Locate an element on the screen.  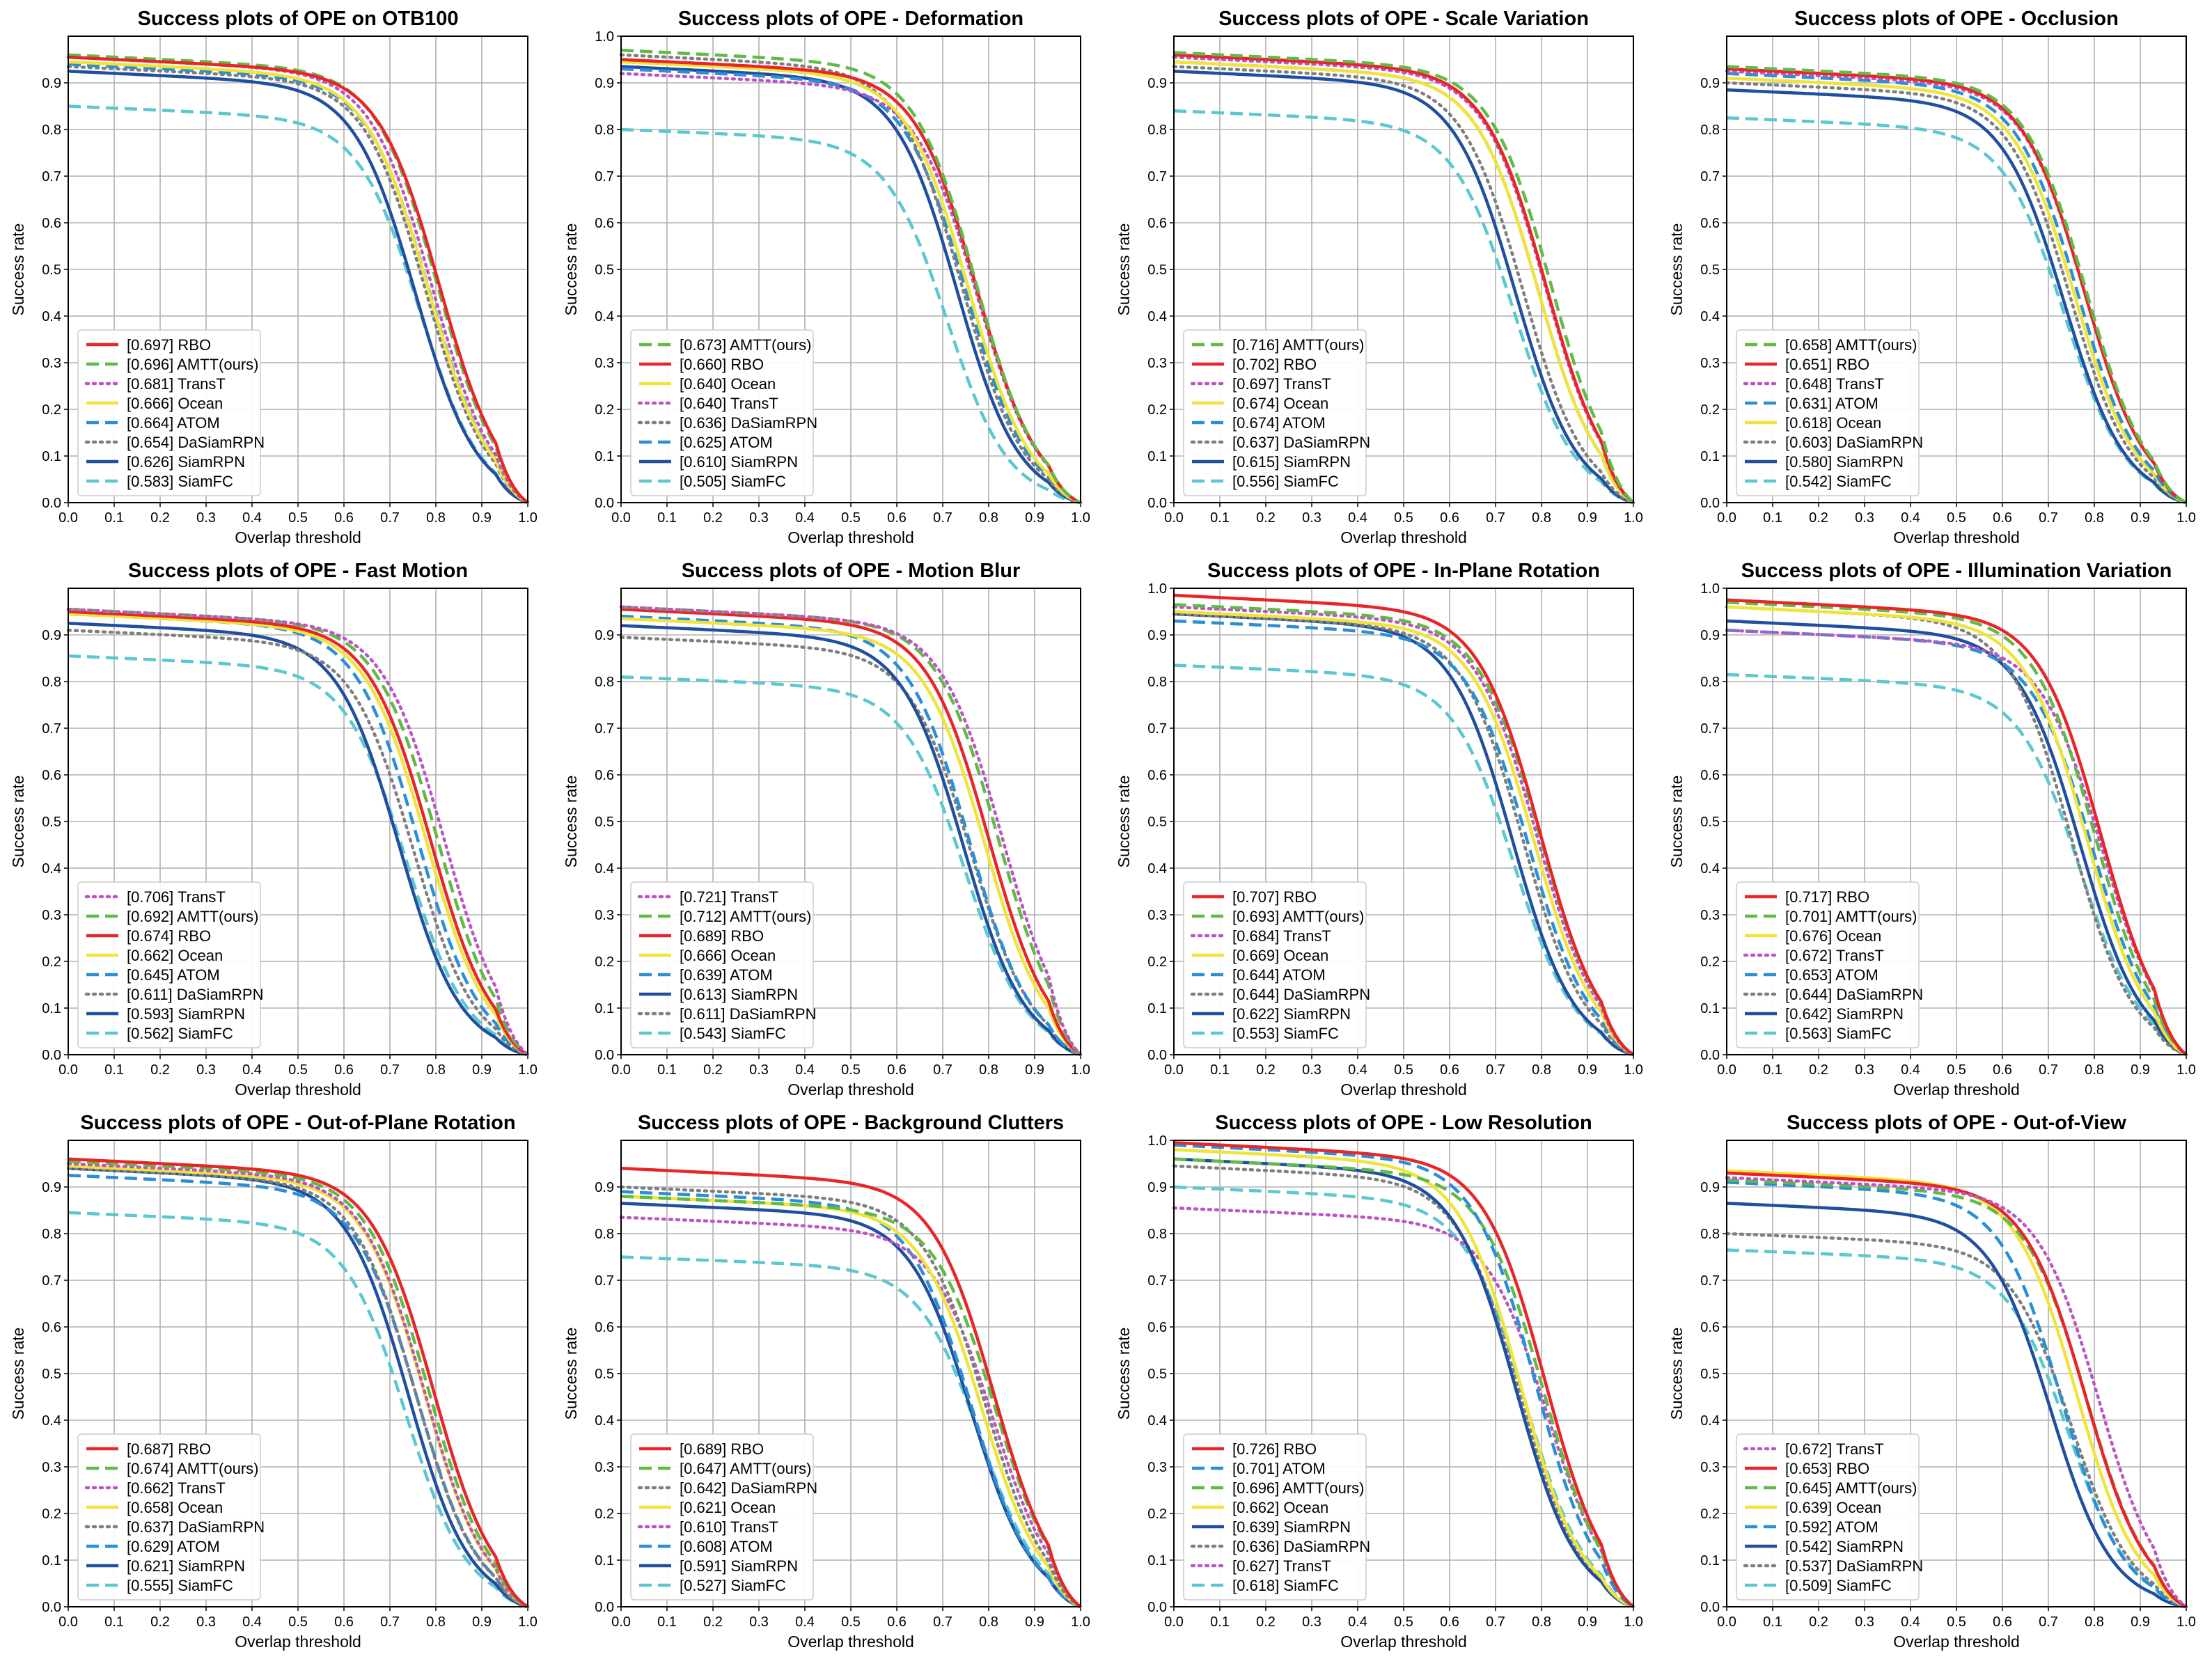
chart-title: Success plots of OPE - Motion Blur is located at coordinates (851, 571).